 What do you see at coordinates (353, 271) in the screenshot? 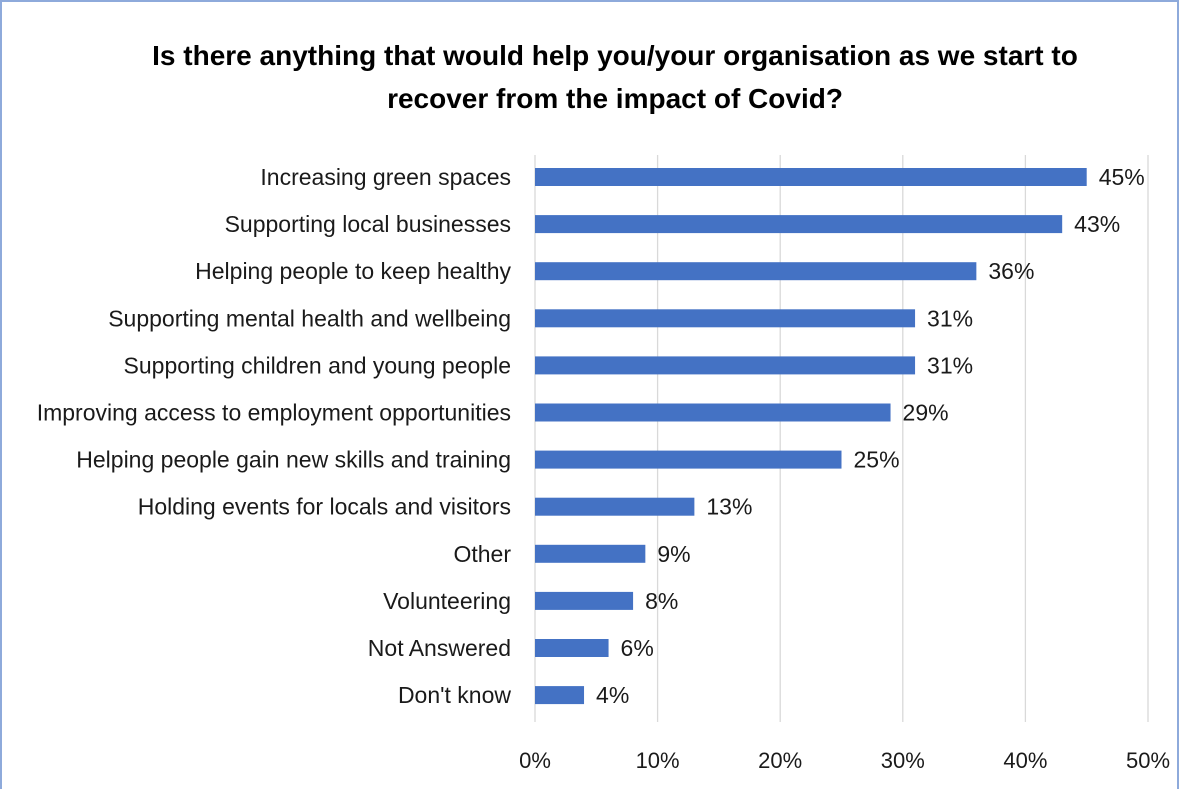
I see `category-label: Helping people to keep healthy` at bounding box center [353, 271].